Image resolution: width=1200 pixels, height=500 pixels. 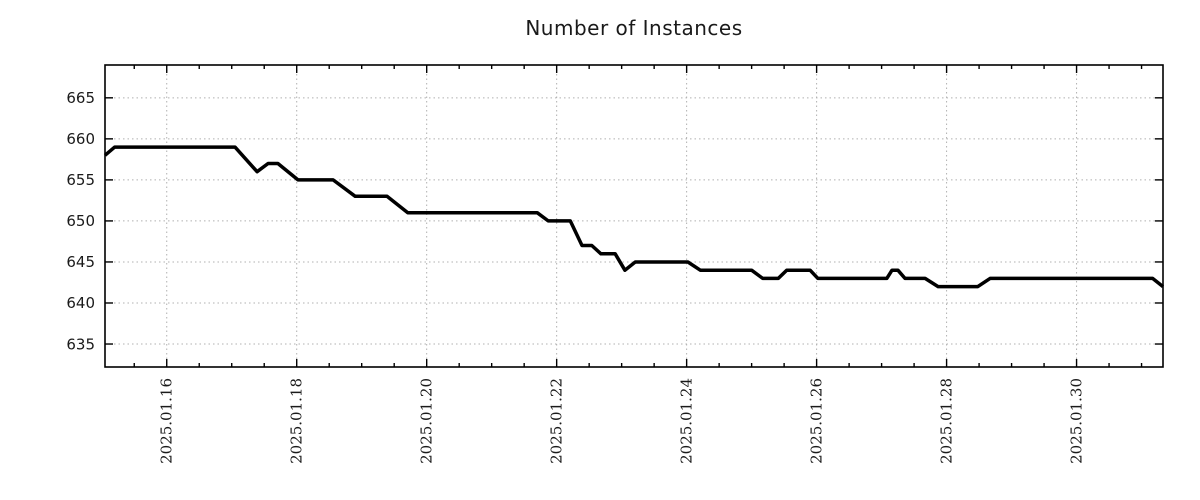 What do you see at coordinates (297, 421) in the screenshot?
I see `x-tick-label: 2025.01.18` at bounding box center [297, 421].